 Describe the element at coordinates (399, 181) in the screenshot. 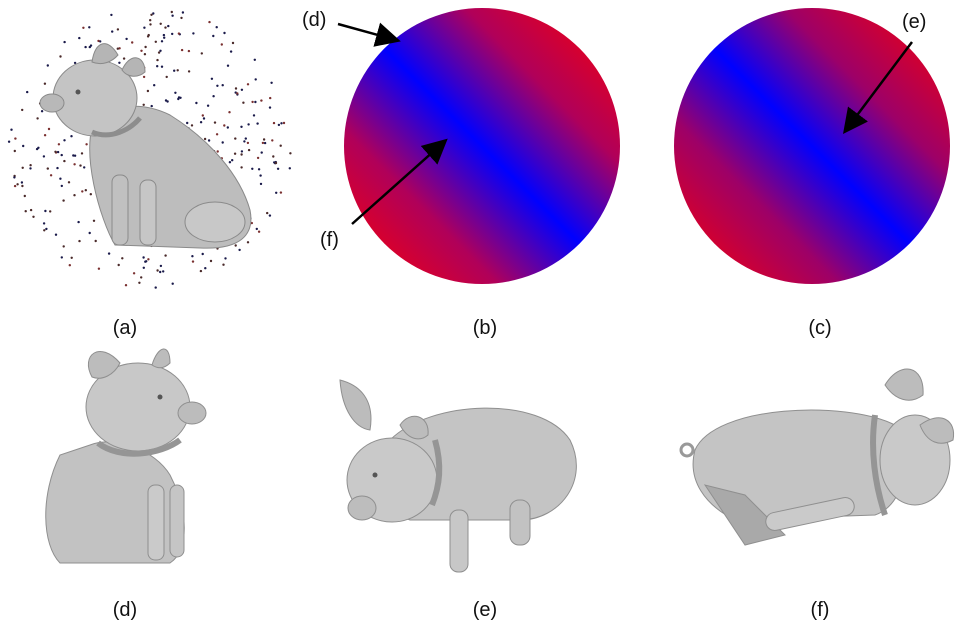

I see `callout-arrow-f` at that location.